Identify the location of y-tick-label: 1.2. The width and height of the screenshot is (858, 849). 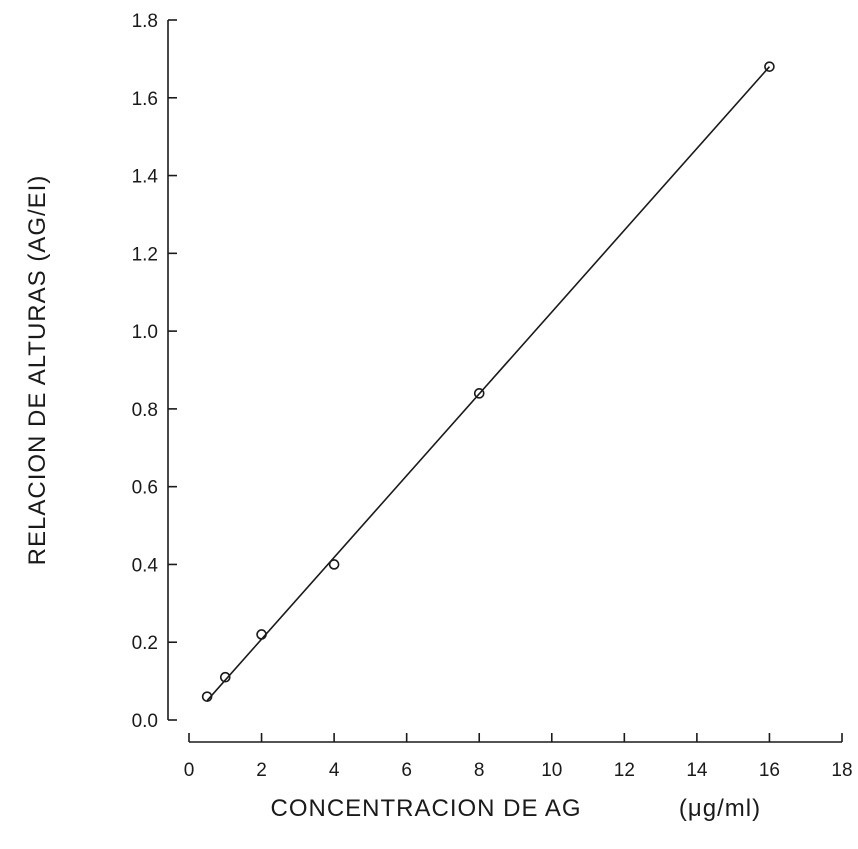
(145, 254).